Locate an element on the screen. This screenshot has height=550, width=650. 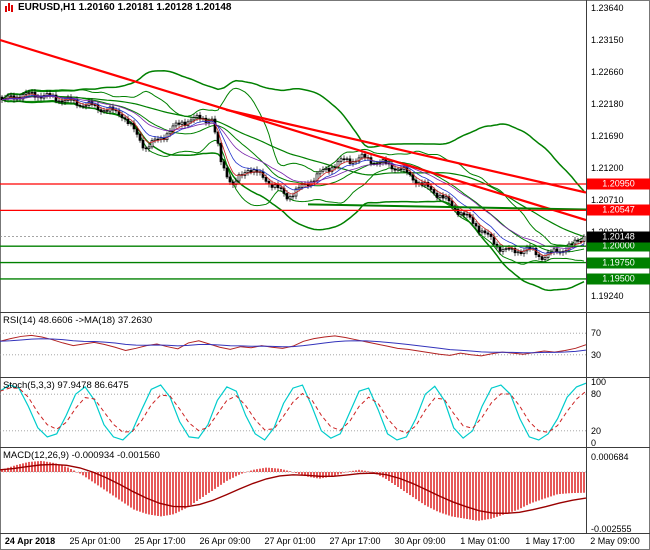
rsi-level-label: 30 is located at coordinates (596, 354).